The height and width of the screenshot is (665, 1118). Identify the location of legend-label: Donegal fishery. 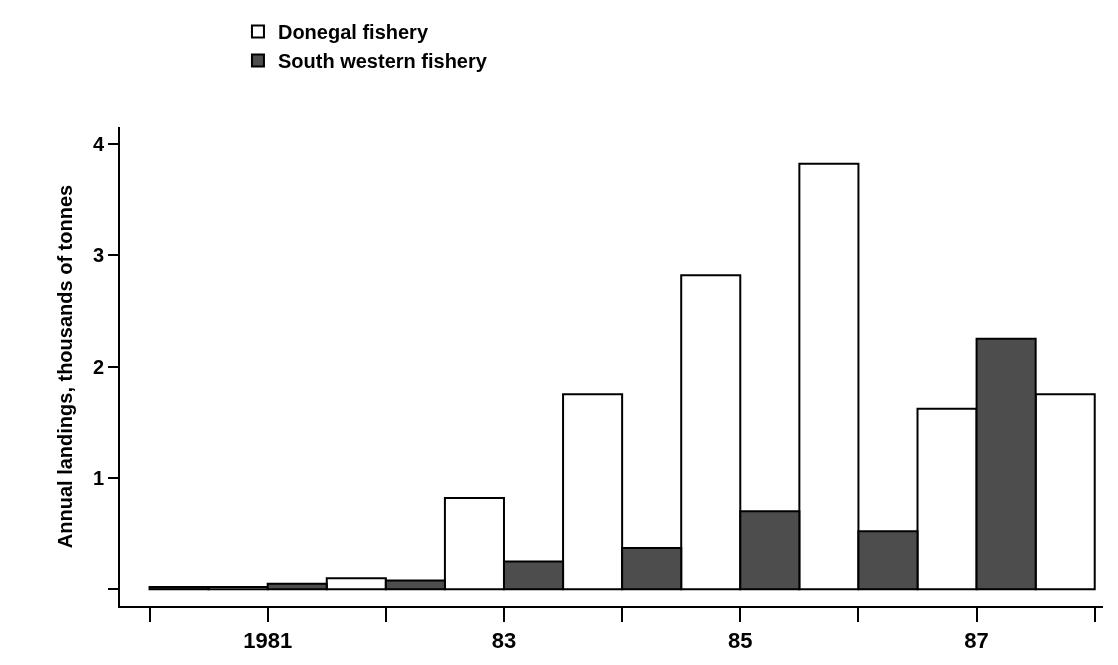
(353, 32).